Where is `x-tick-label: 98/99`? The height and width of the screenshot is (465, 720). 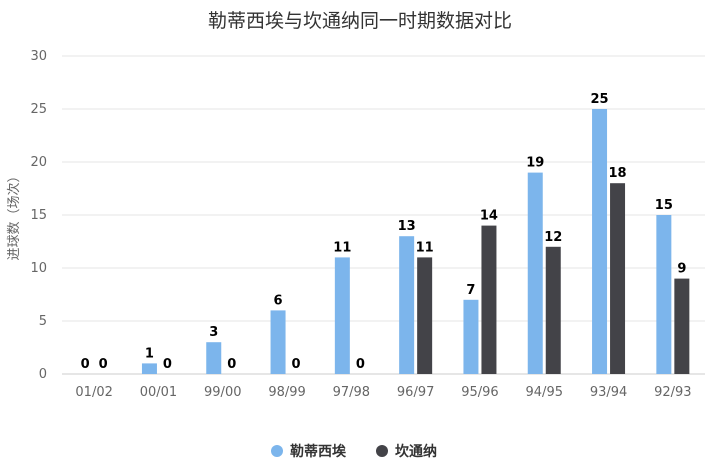
x-tick-label: 98/99 is located at coordinates (286, 392).